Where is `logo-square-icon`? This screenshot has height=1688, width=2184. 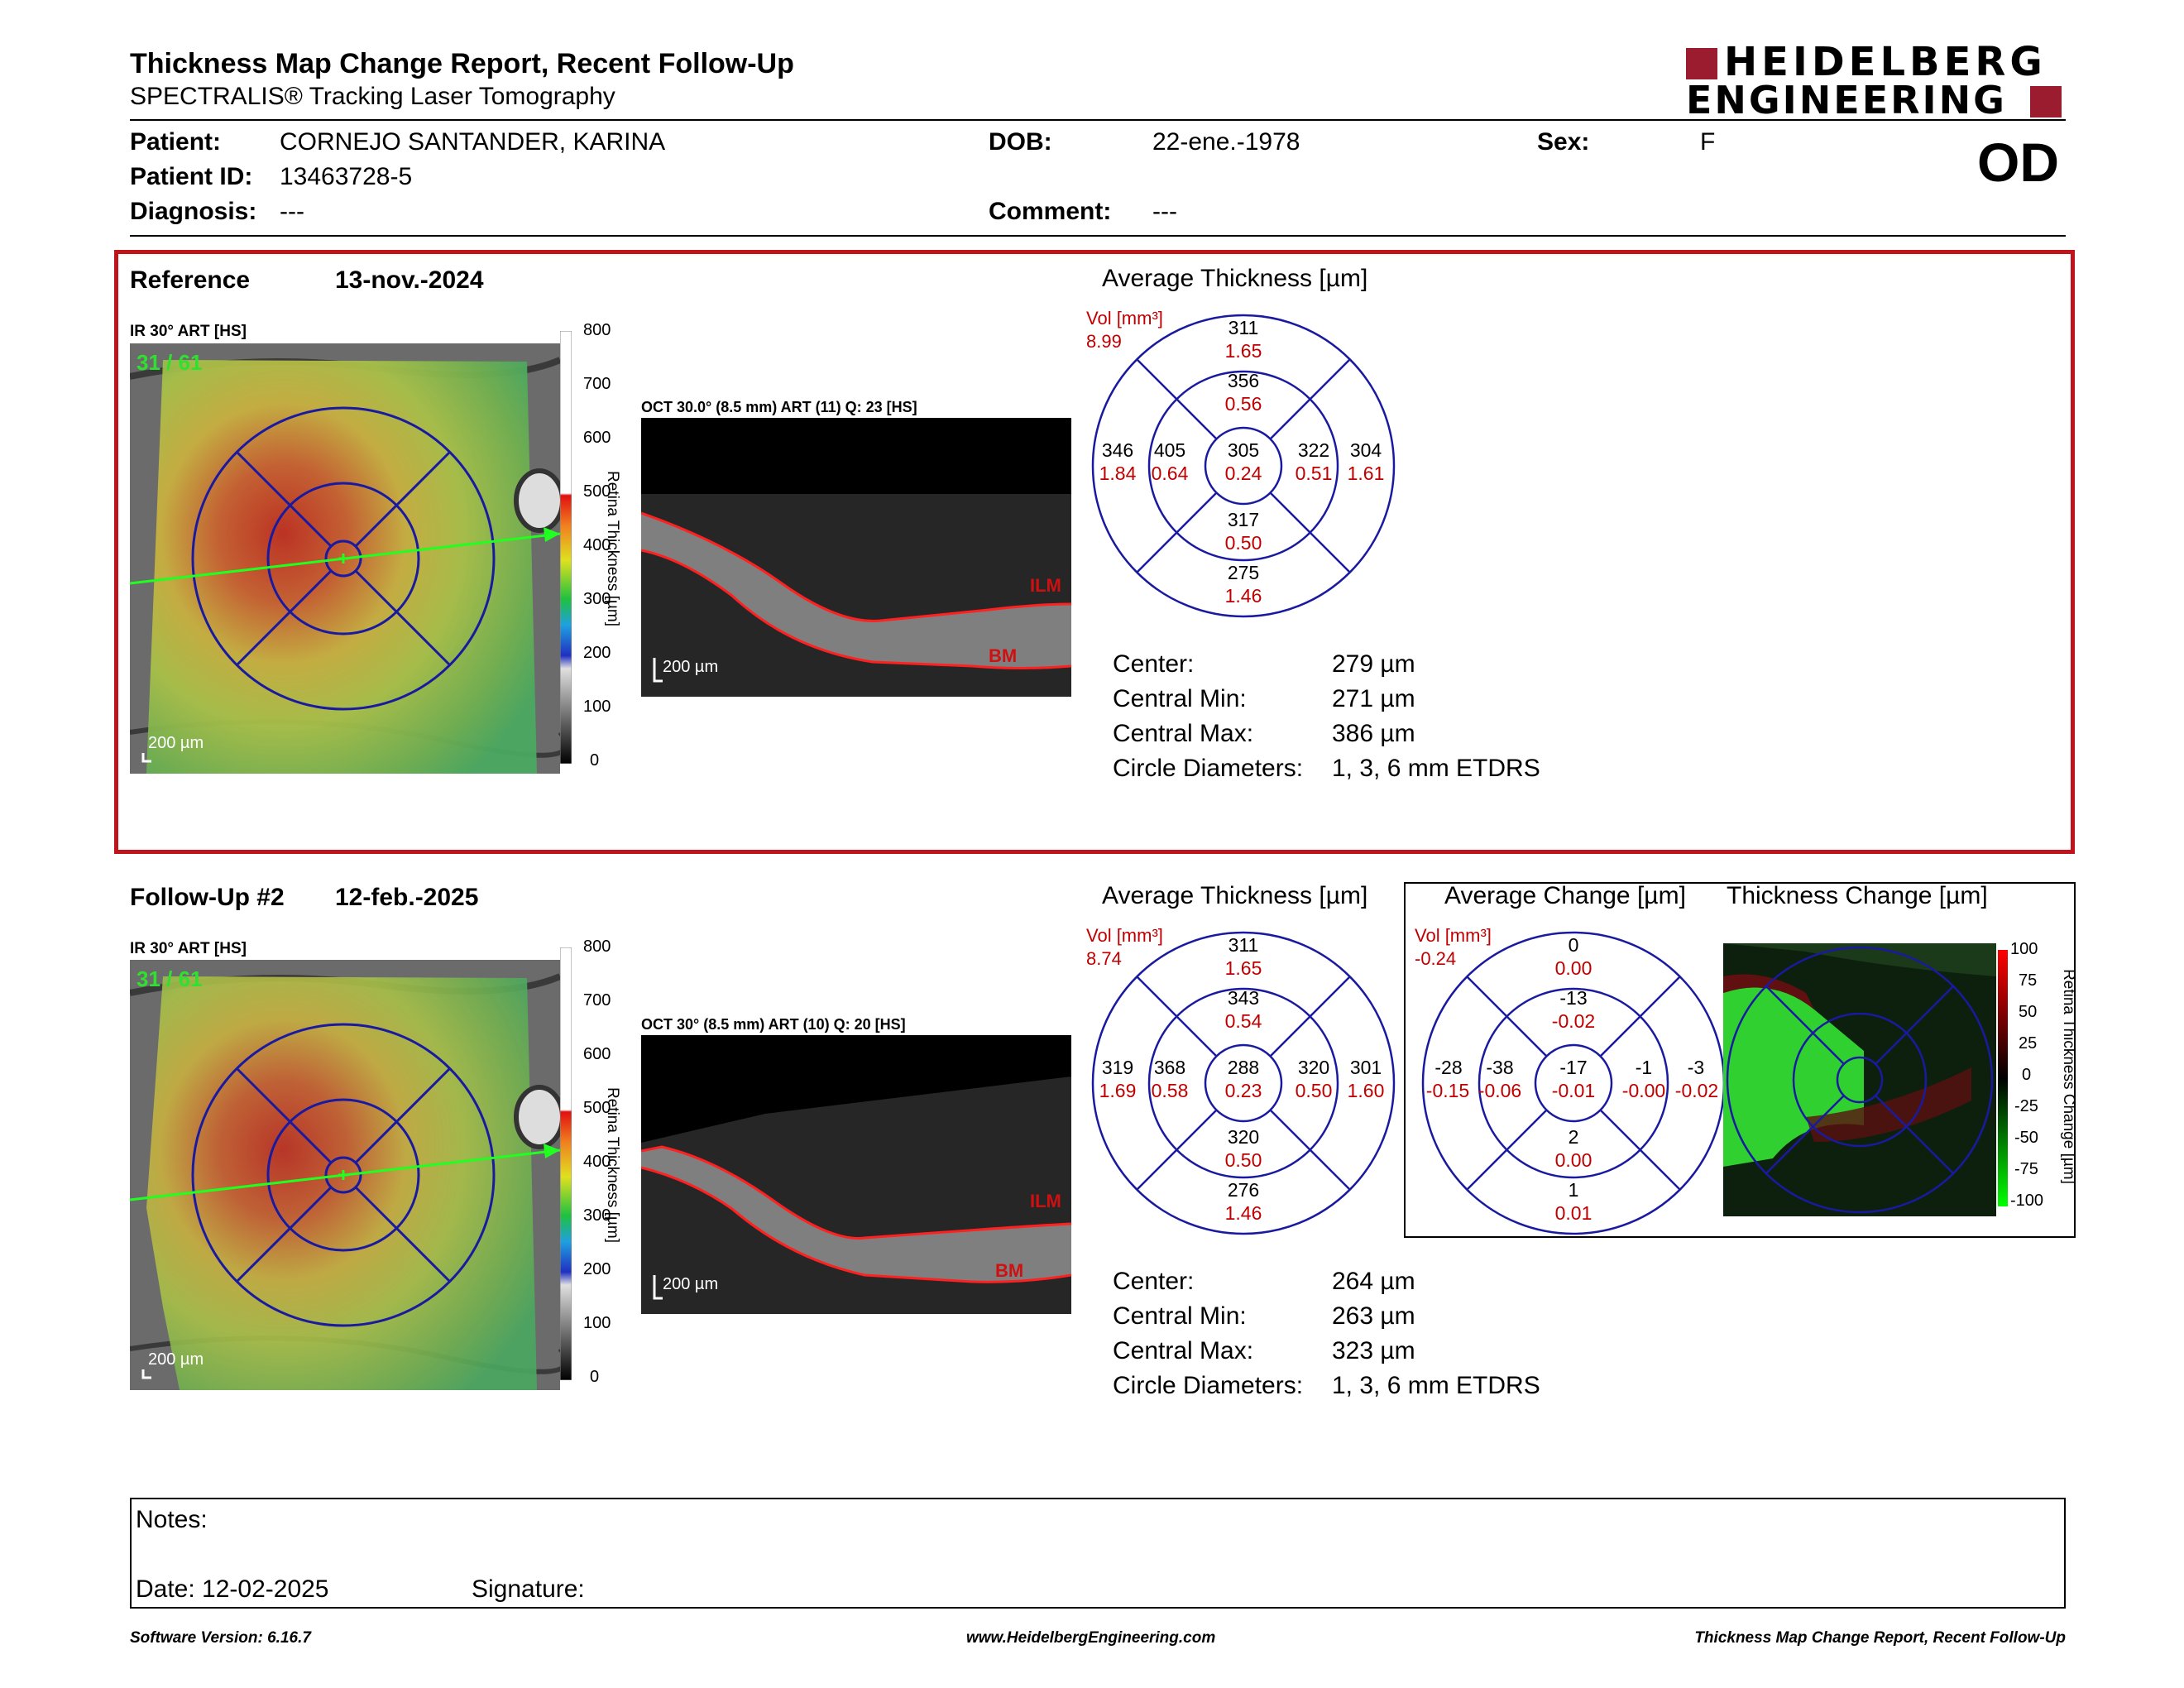 logo-square-icon is located at coordinates (1701, 63).